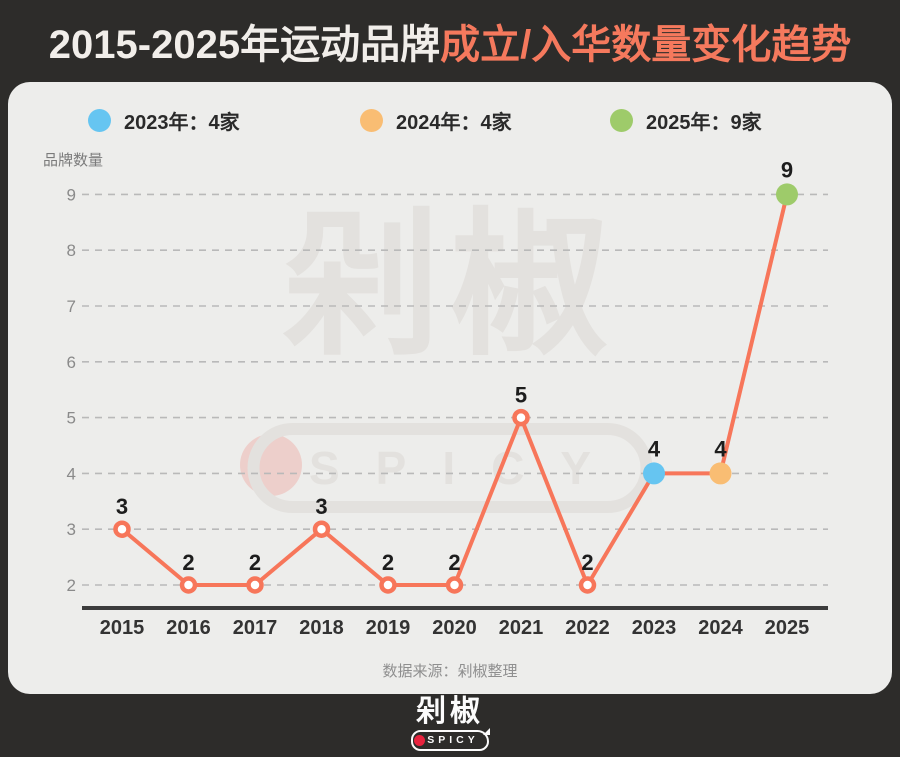  What do you see at coordinates (450, 671) in the screenshot?
I see `source-note: 数据来源：剁椒整理` at bounding box center [450, 671].